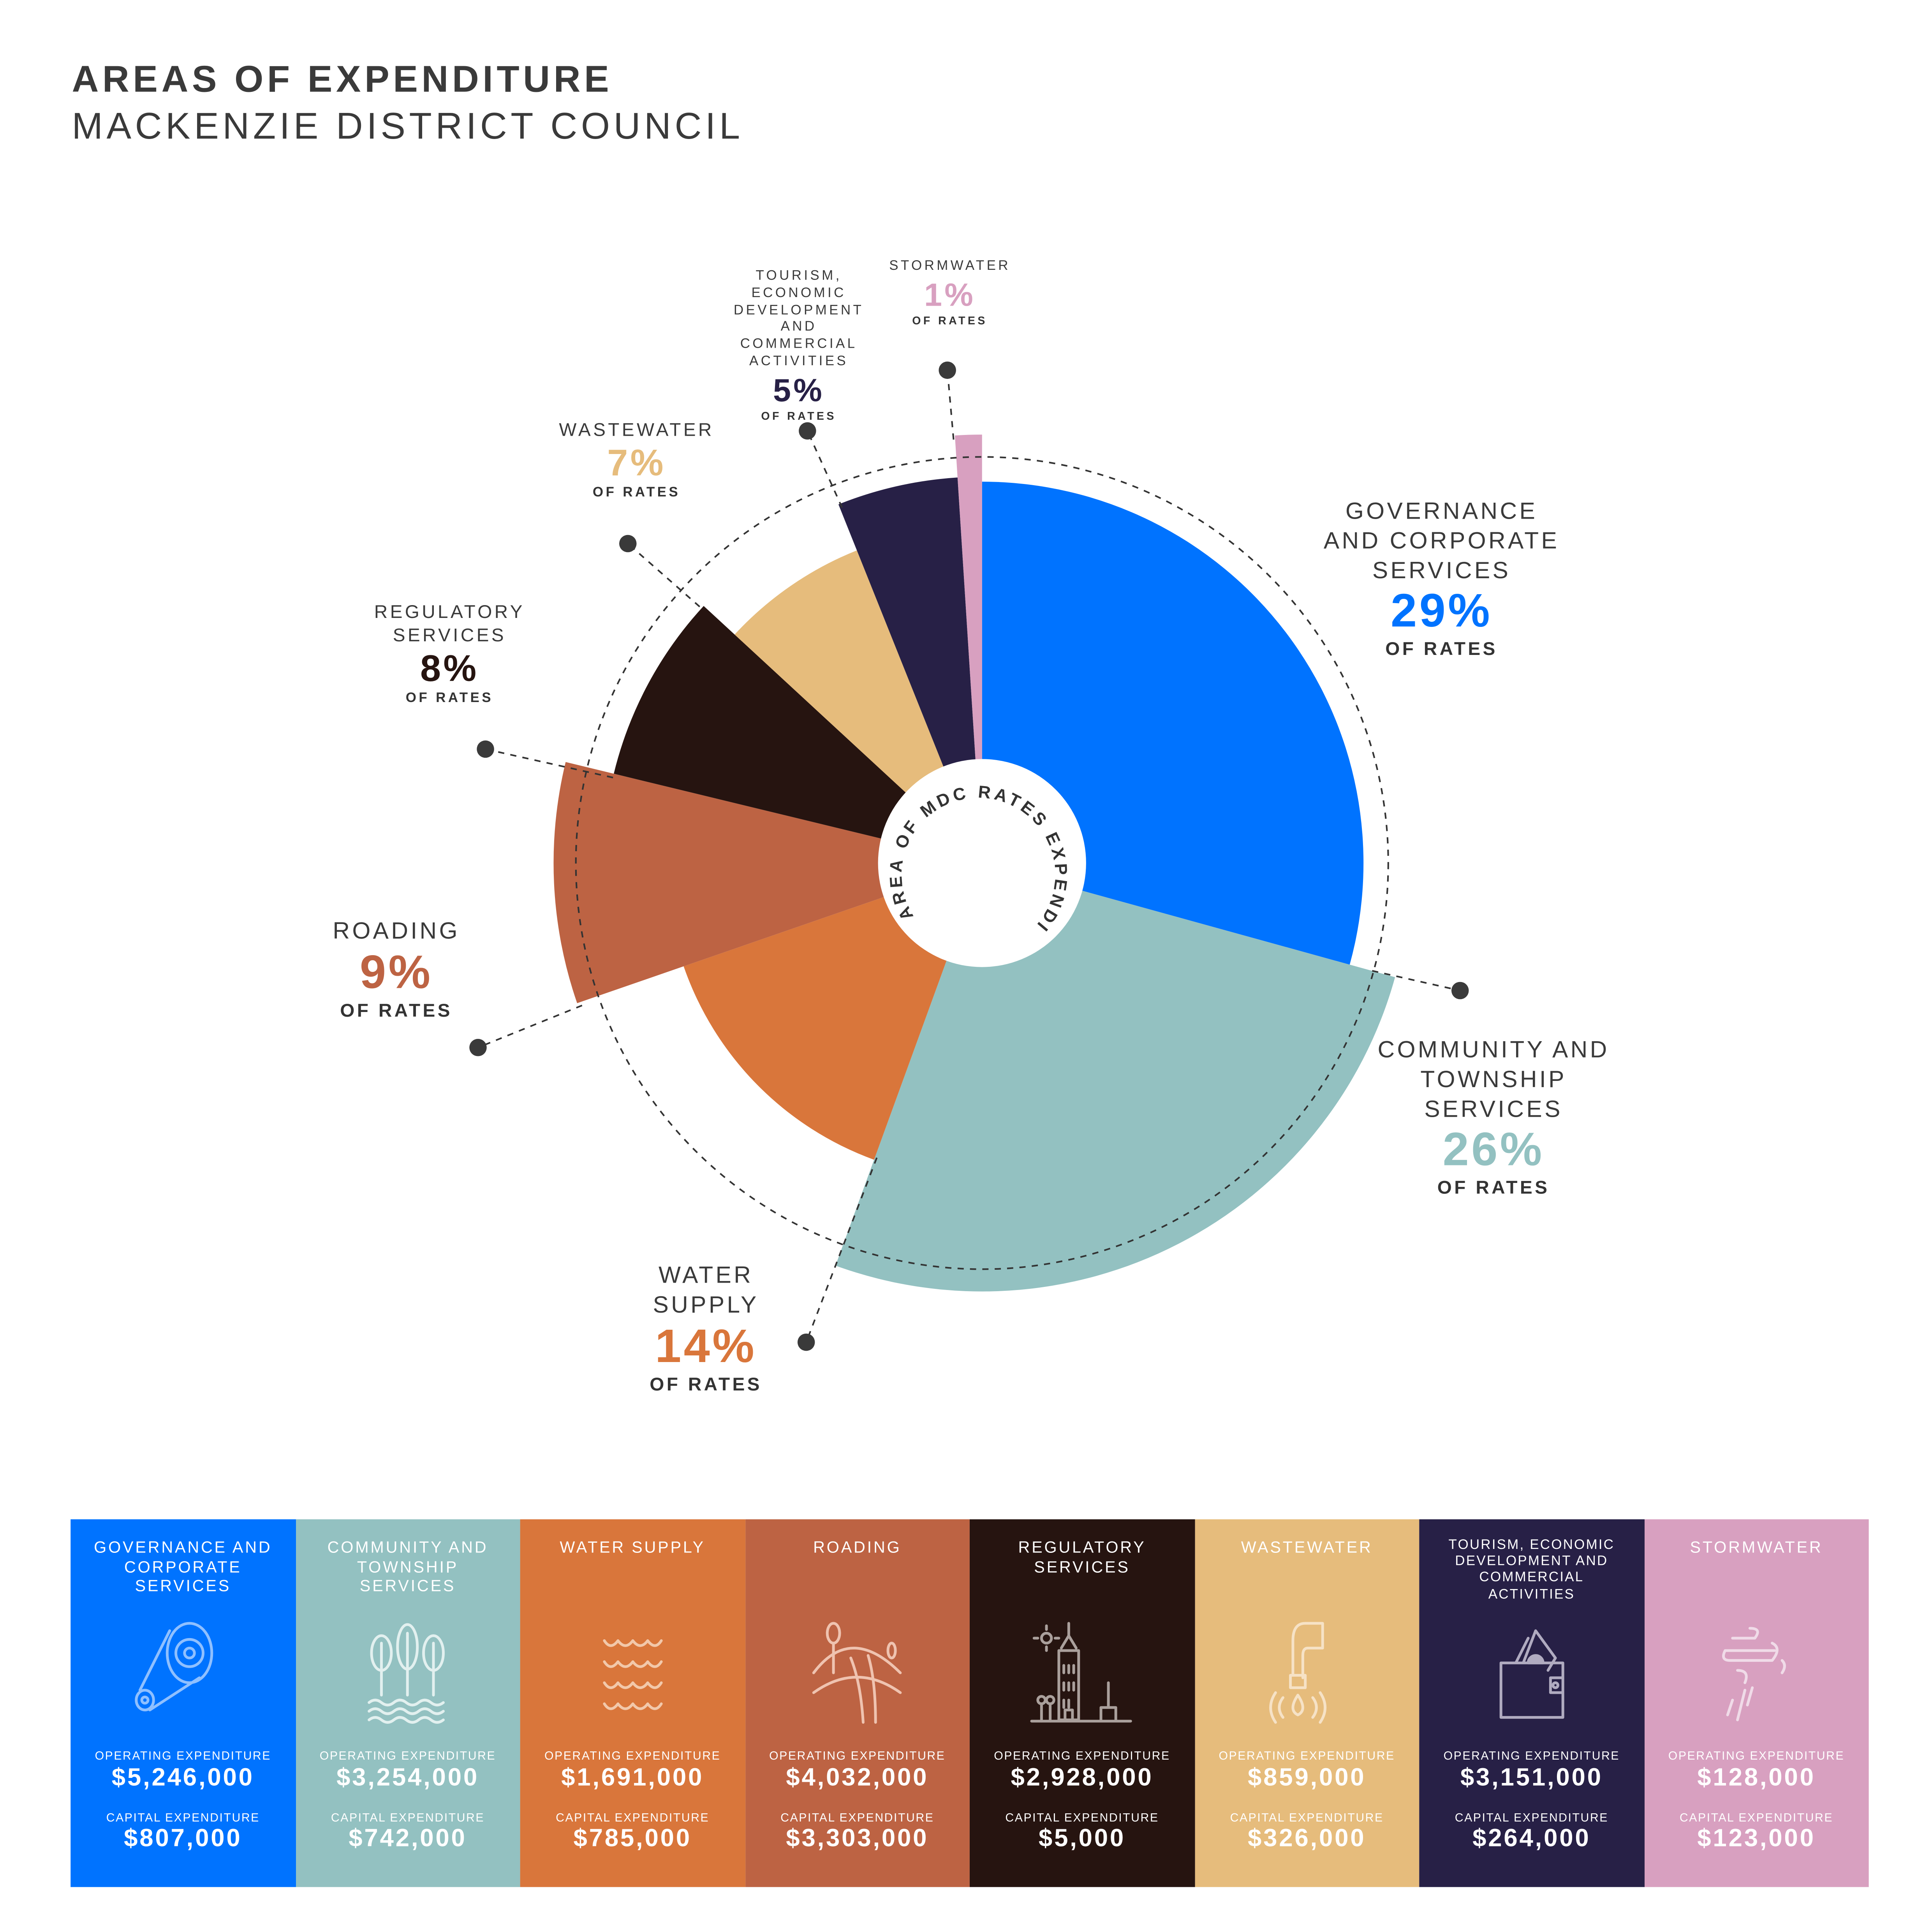  I want to click on slice-water-supply, so click(832, 1011).